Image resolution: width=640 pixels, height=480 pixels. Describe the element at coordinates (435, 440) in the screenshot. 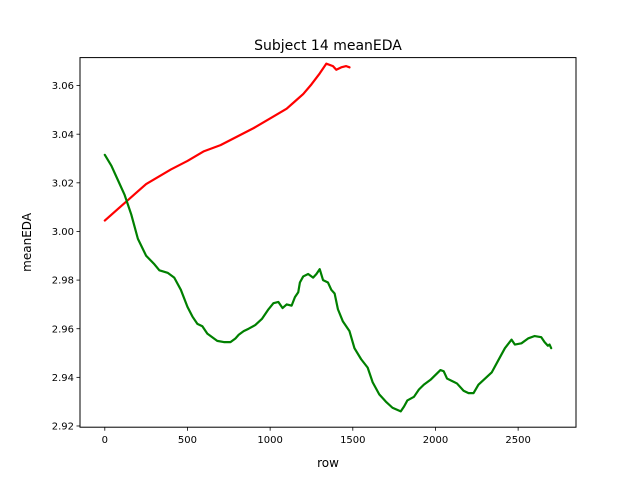

I see `x-tick-label: 2000` at that location.